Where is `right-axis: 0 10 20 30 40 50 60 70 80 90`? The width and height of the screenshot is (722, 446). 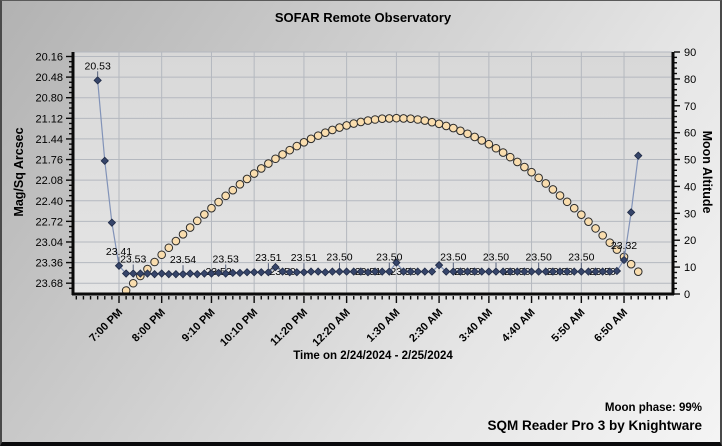 right-axis: 0 10 20 30 40 50 60 70 80 90 is located at coordinates (685, 174).